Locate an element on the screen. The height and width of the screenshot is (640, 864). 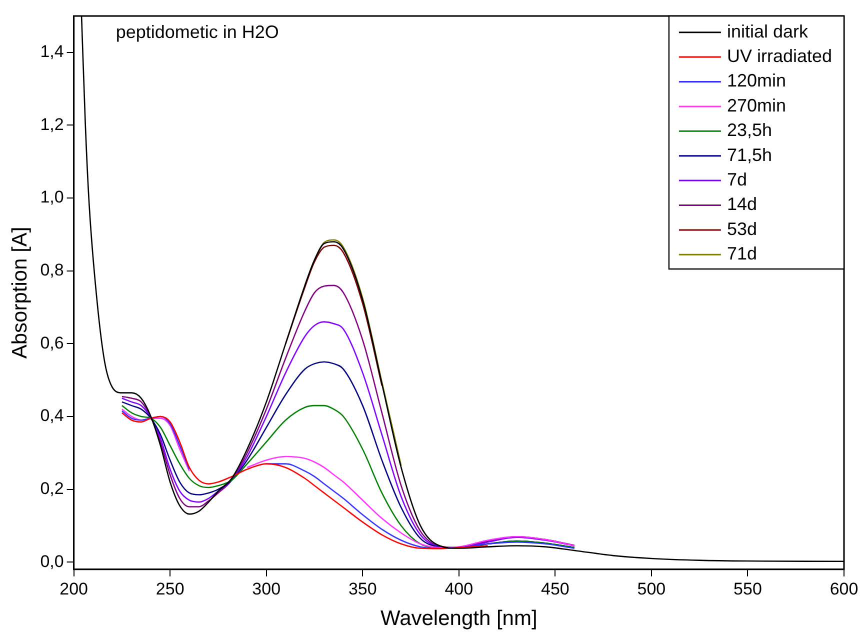
y-tick-label: 0,0 is located at coordinates (52, 561).